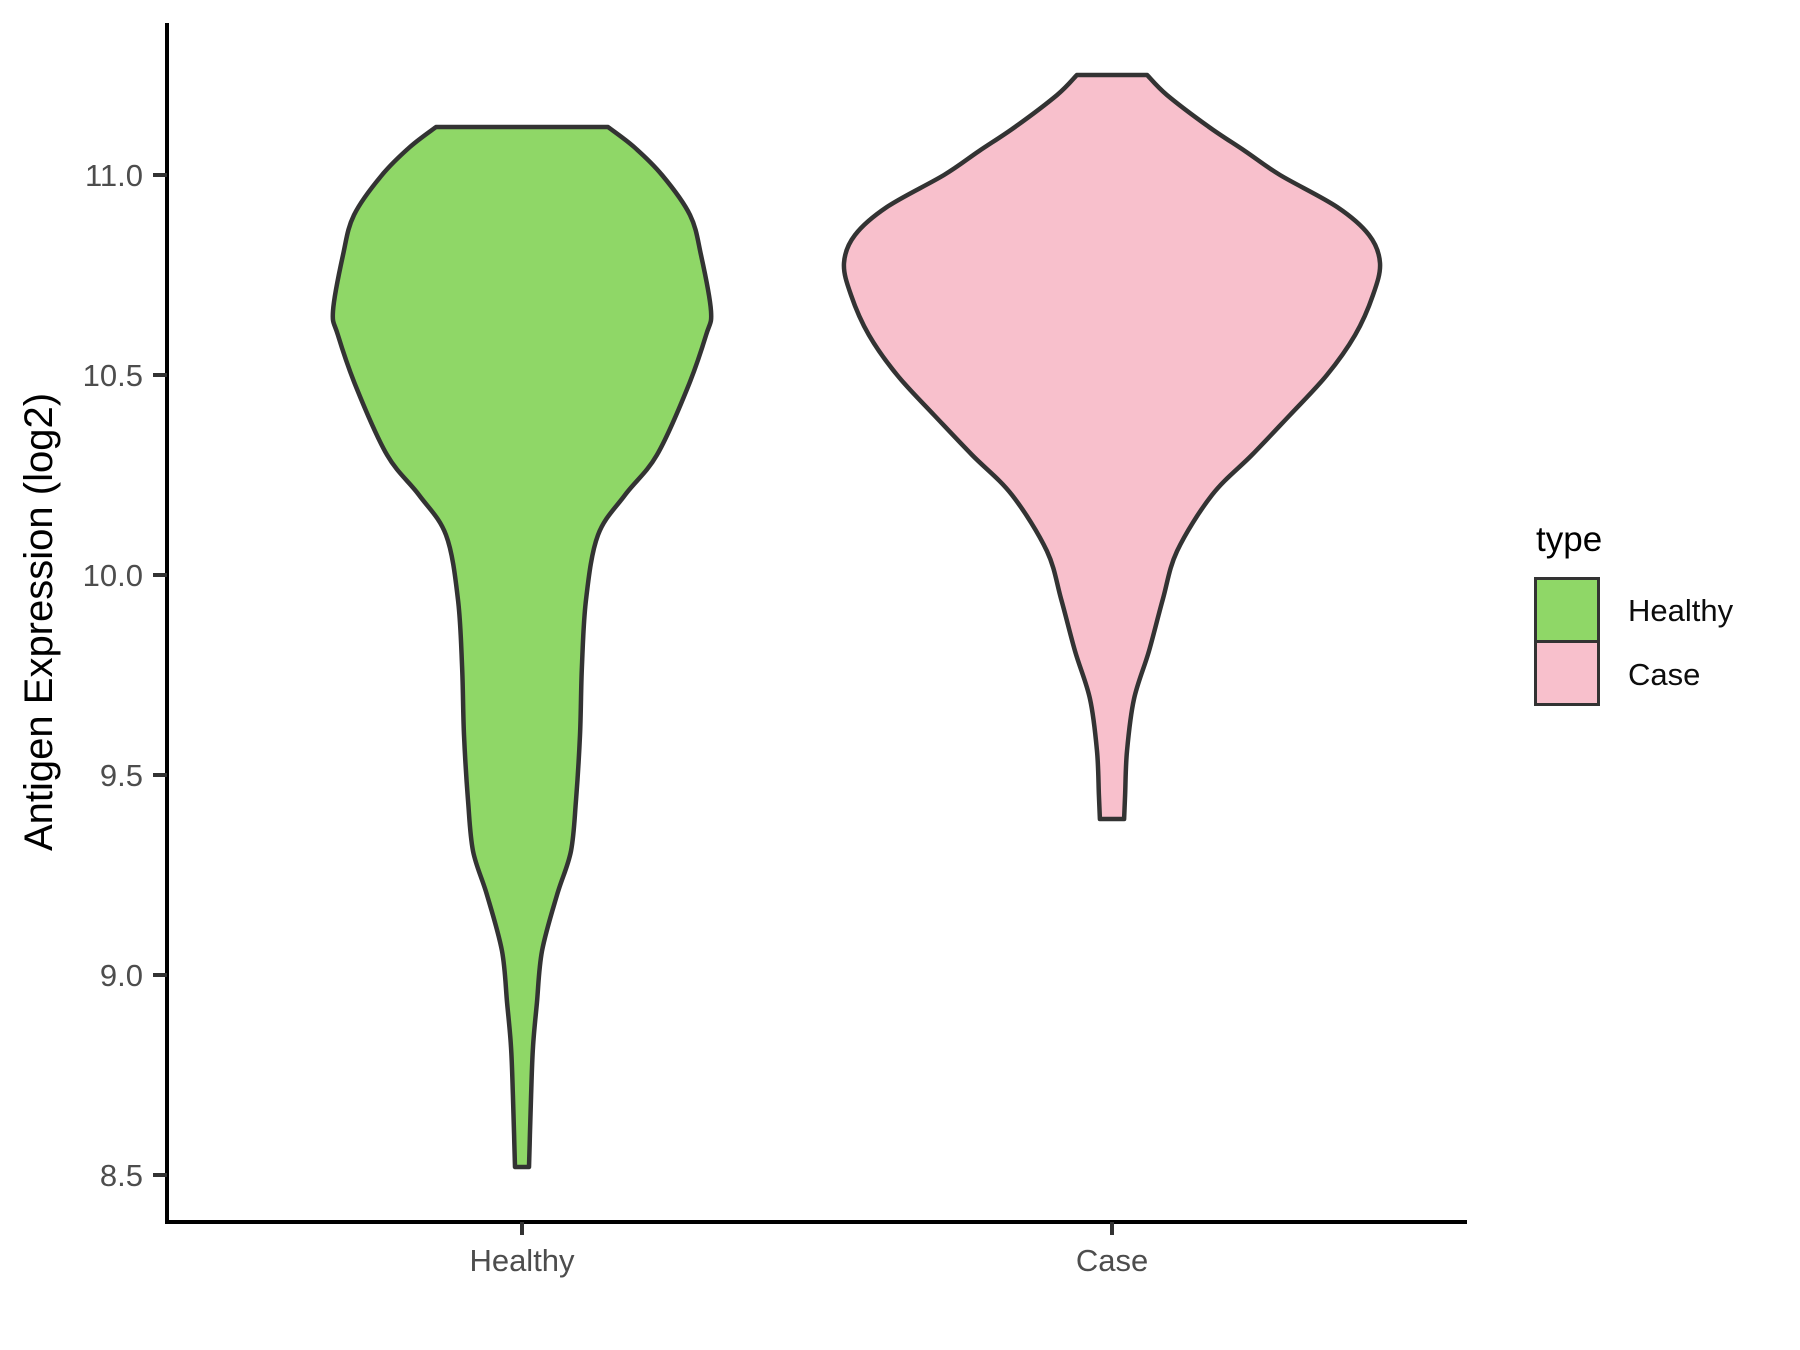 The width and height of the screenshot is (1800, 1350). What do you see at coordinates (39, 622) in the screenshot?
I see `y-axis-title: Antigen Expression (log2)` at bounding box center [39, 622].